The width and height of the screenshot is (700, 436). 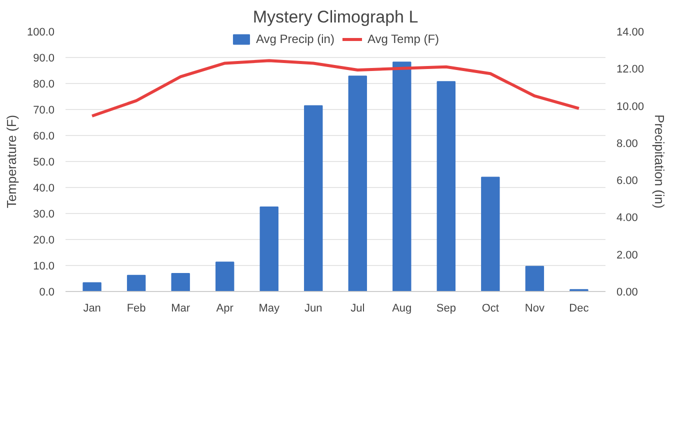 I want to click on y-tick-label: 100.0, so click(x=40, y=32).